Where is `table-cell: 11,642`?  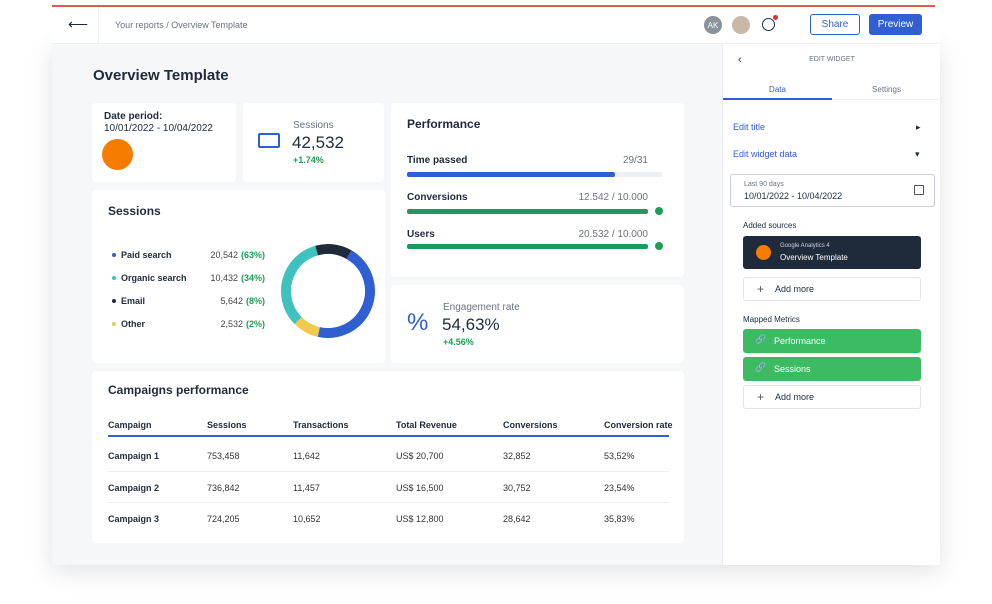 table-cell: 11,642 is located at coordinates (306, 456).